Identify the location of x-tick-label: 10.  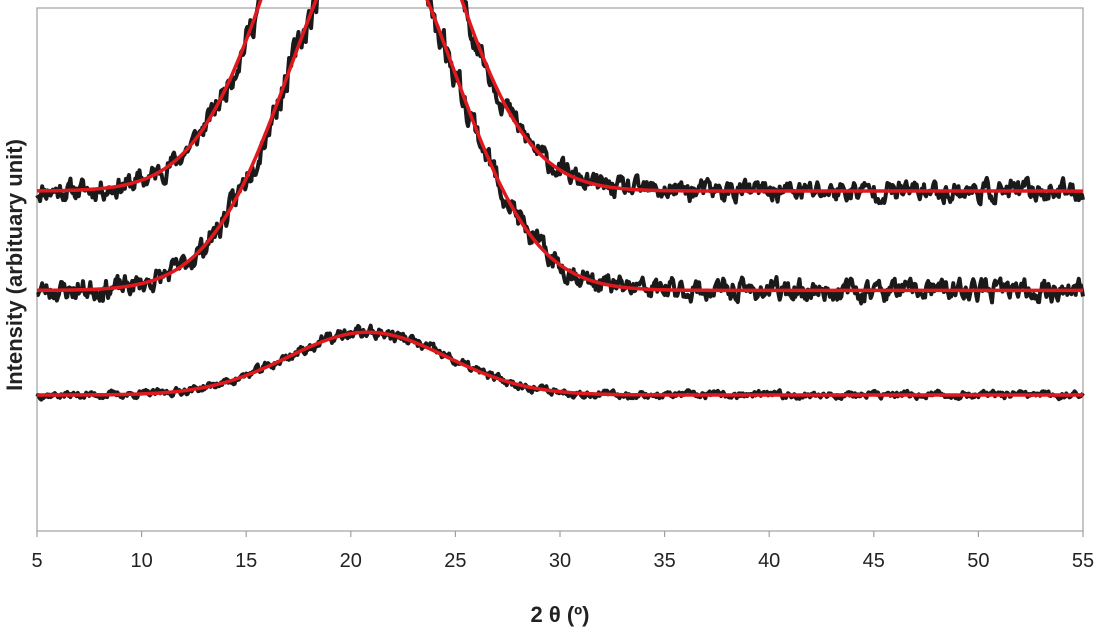
(141, 561).